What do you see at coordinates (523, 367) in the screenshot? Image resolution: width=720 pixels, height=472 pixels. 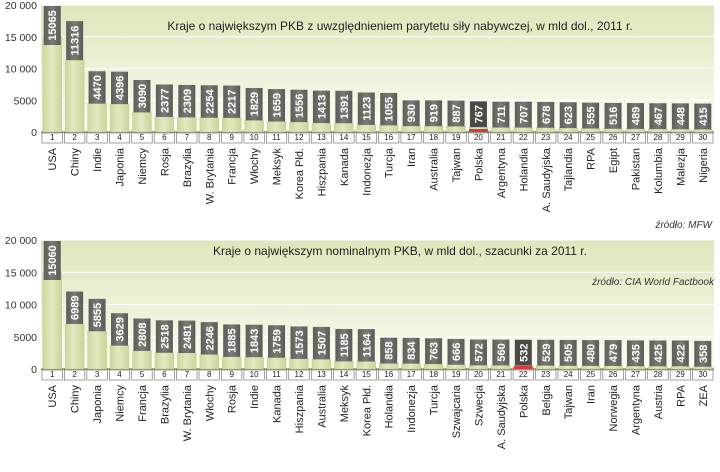 I see `highlight-marker` at bounding box center [523, 367].